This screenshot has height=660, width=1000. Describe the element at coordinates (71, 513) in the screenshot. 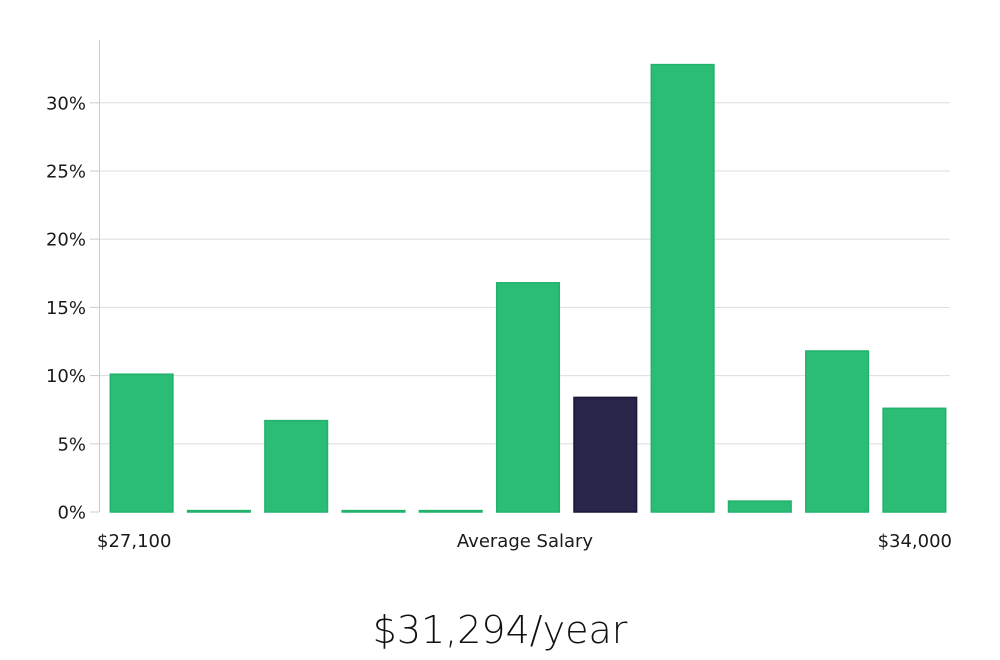

I see `y-tick-label: 0%` at that location.